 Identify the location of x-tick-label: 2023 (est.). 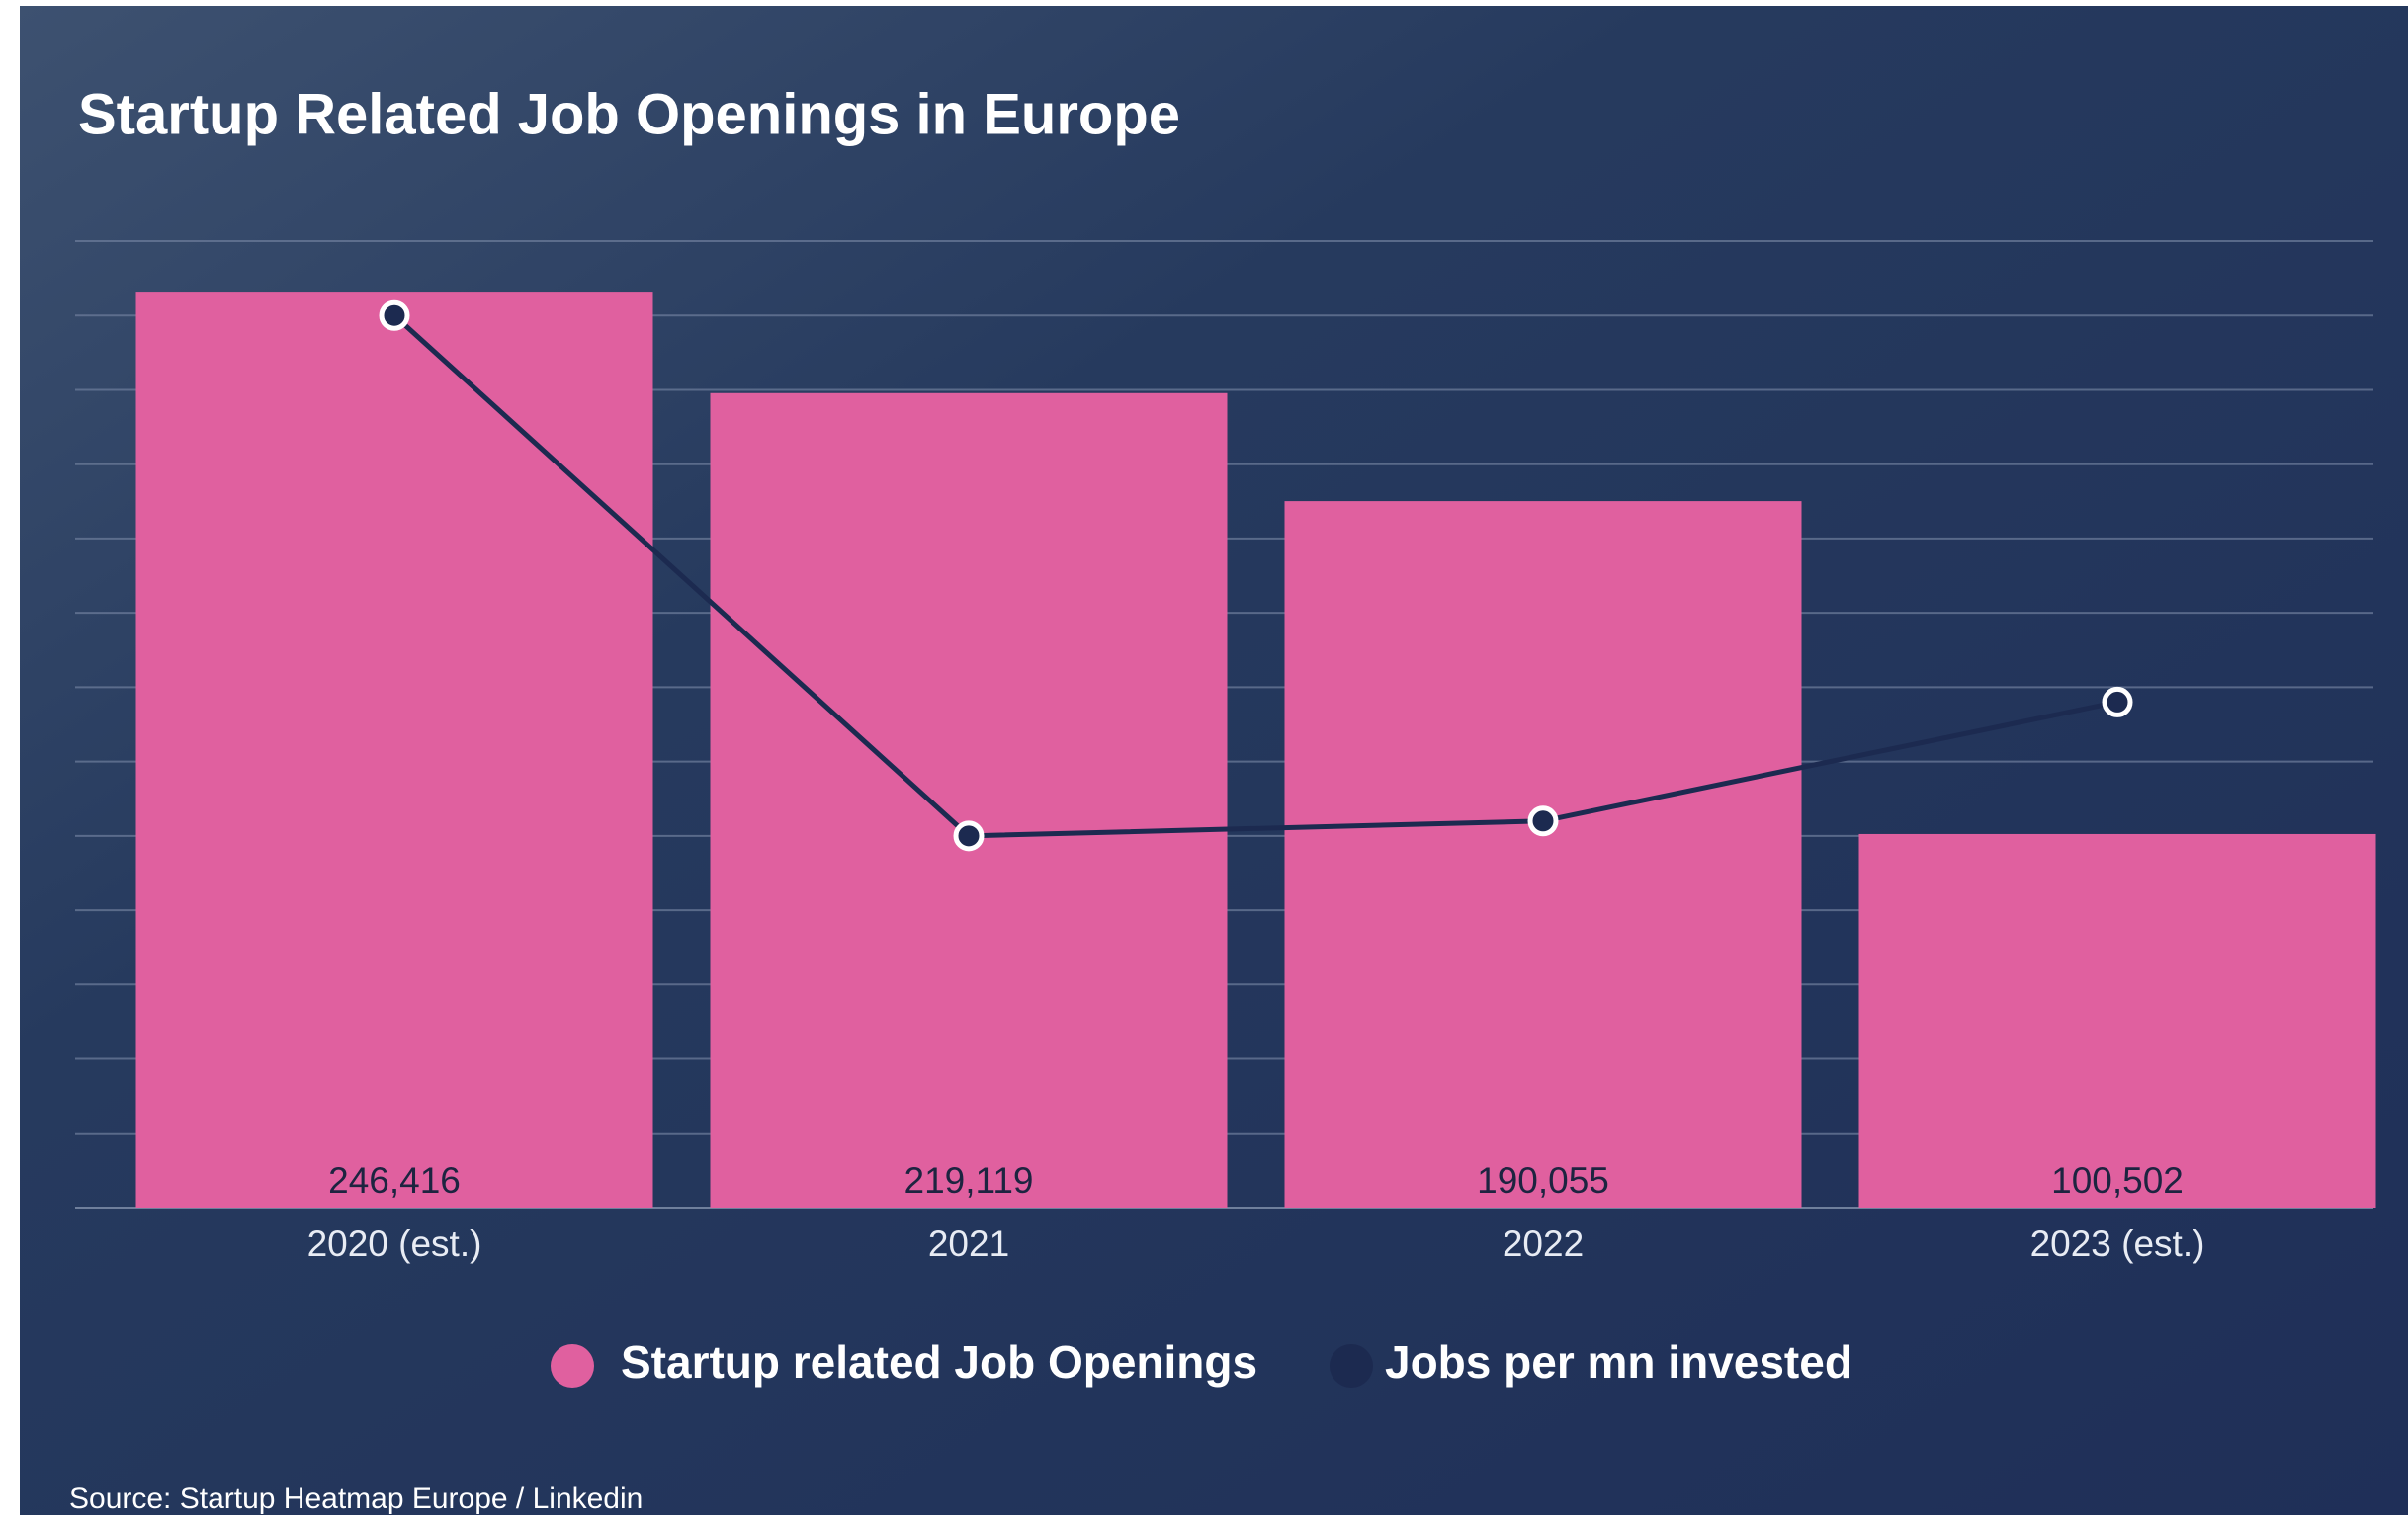
(2117, 1244).